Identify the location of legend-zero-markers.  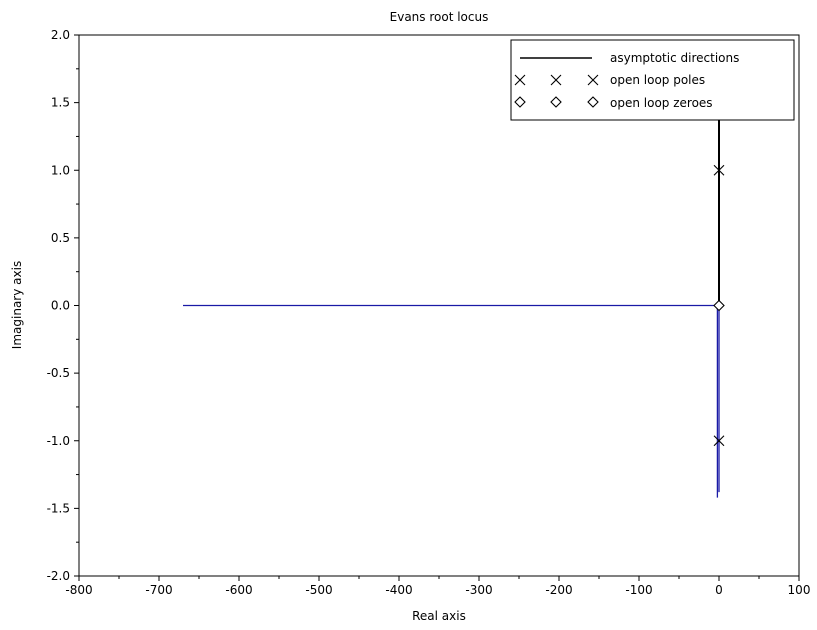
(556, 102).